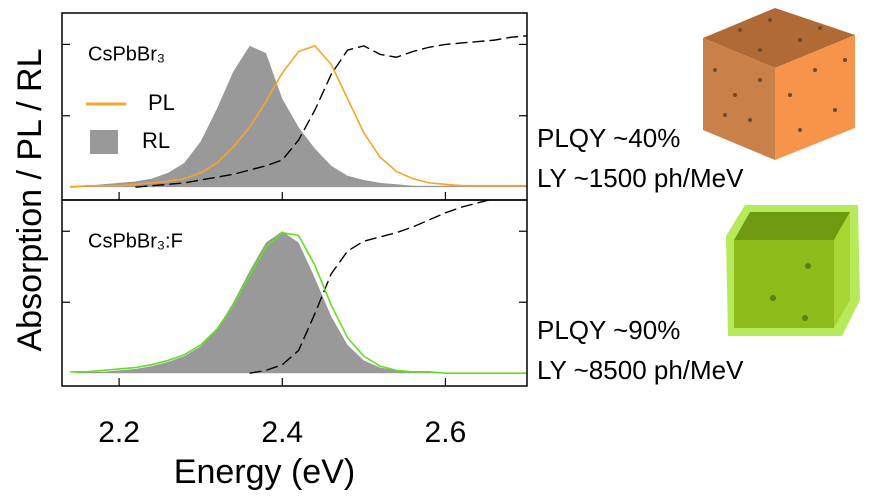 This screenshot has width=882, height=496. I want to click on x-tick-label: 2.4, so click(282, 432).